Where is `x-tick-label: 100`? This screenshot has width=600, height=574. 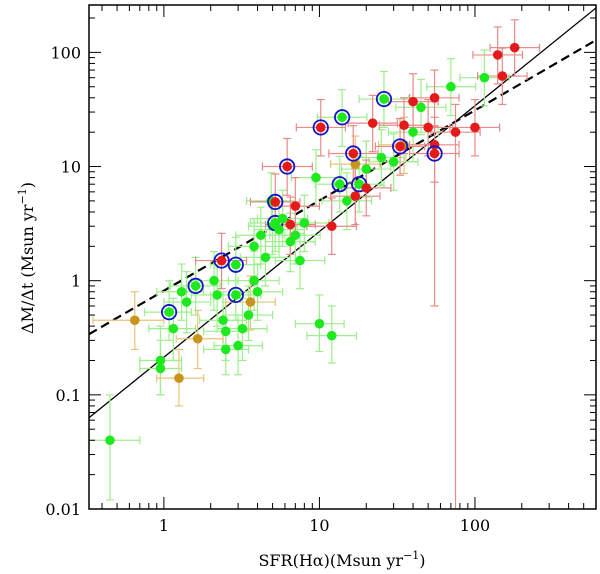
x-tick-label: 100 is located at coordinates (475, 525).